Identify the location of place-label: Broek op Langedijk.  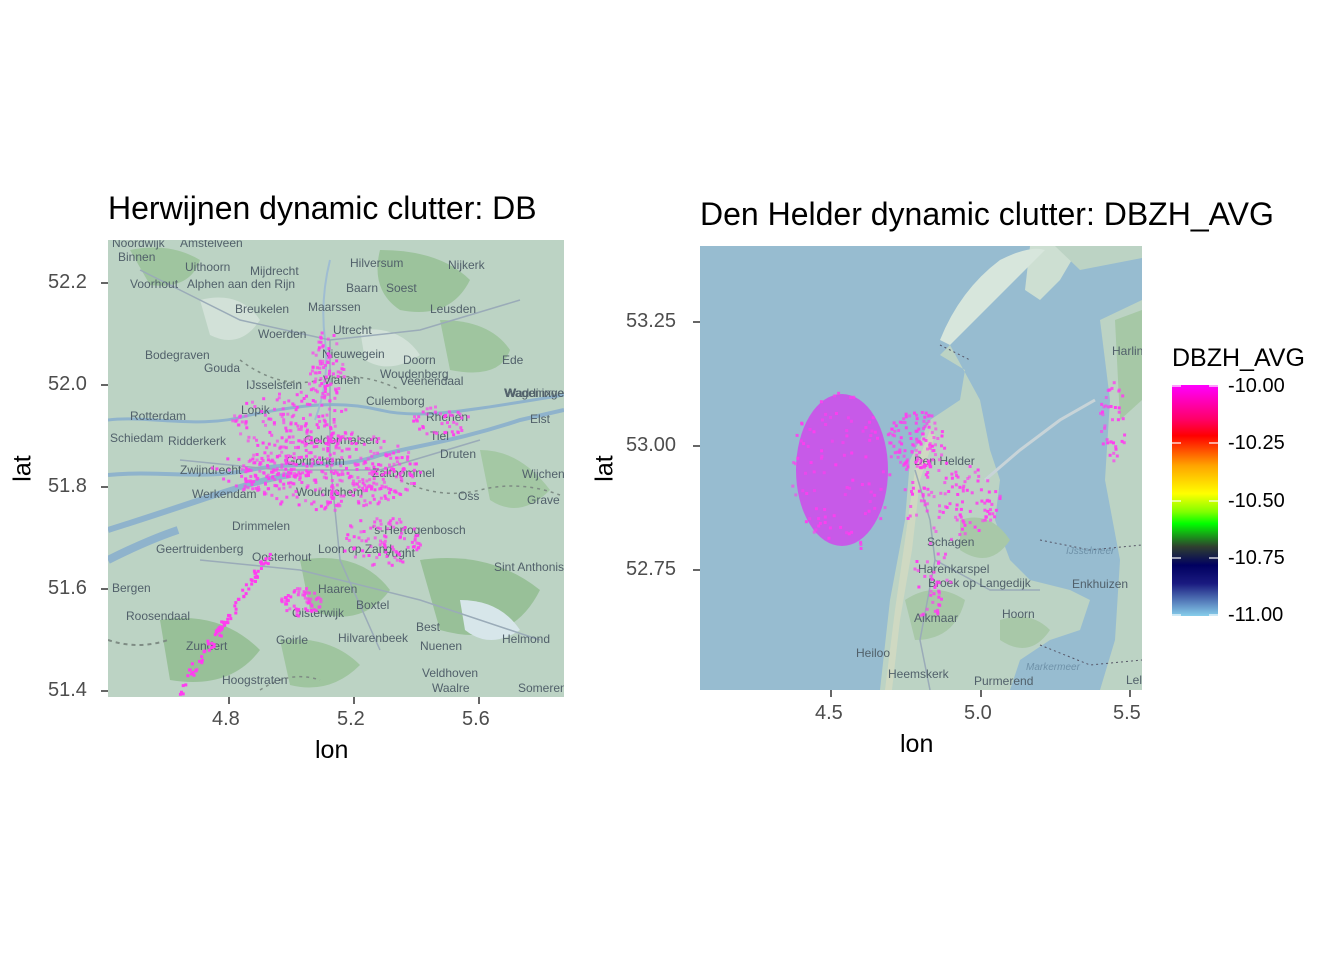
(980, 583).